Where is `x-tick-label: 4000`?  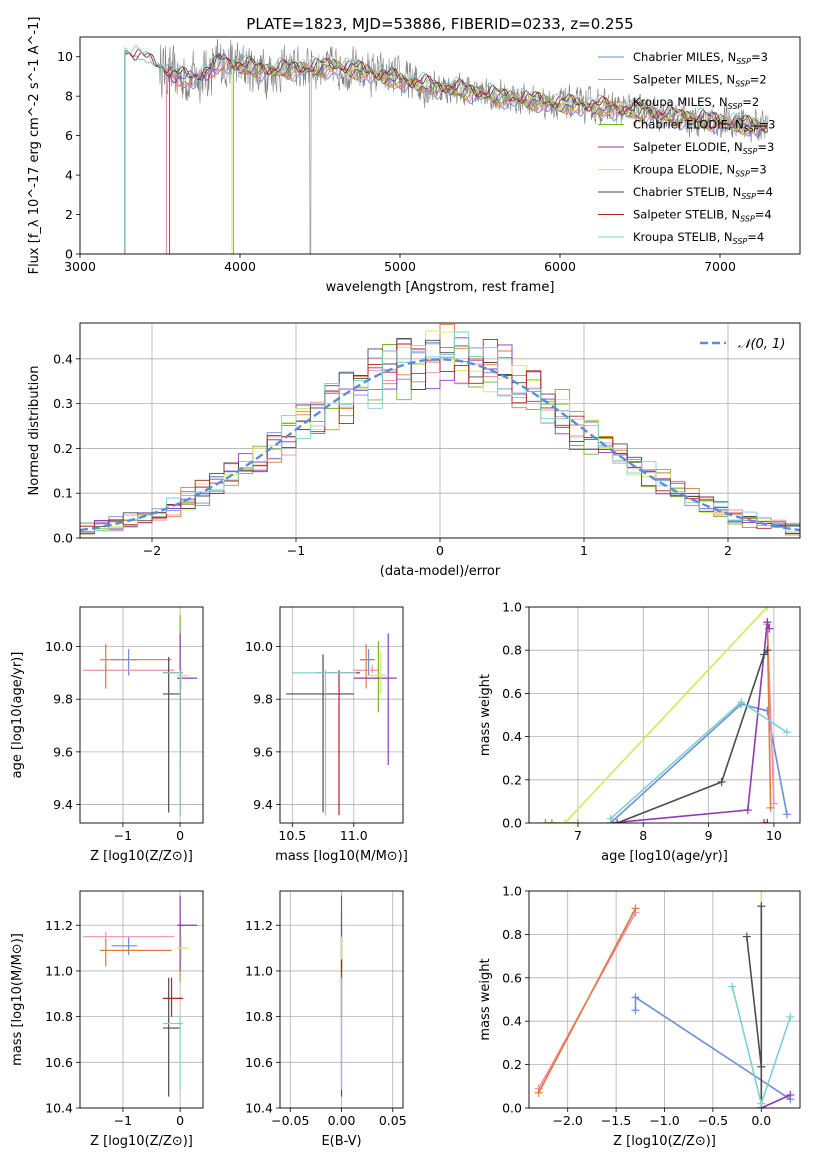
x-tick-label: 4000 is located at coordinates (240, 266).